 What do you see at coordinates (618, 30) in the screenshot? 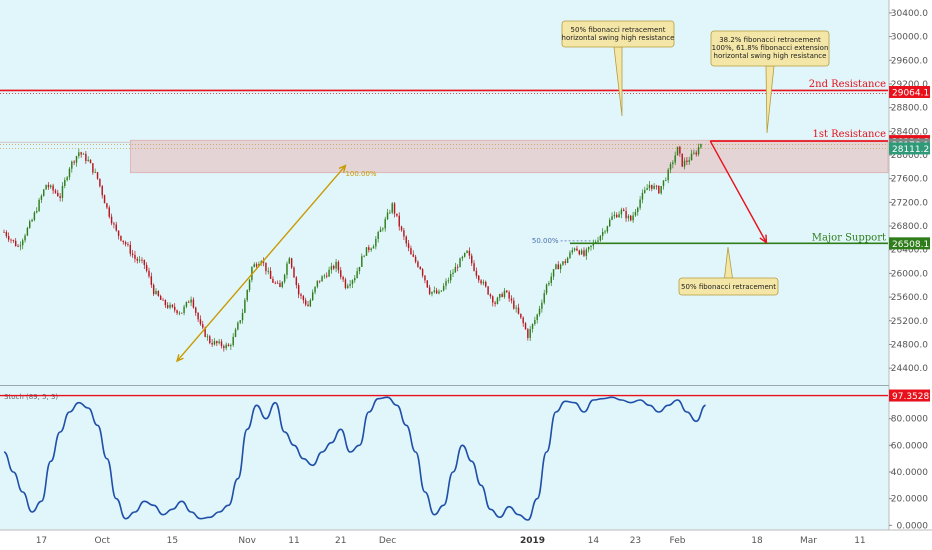
I see `callout-left-text: 50% fibonacci retracement` at bounding box center [618, 30].